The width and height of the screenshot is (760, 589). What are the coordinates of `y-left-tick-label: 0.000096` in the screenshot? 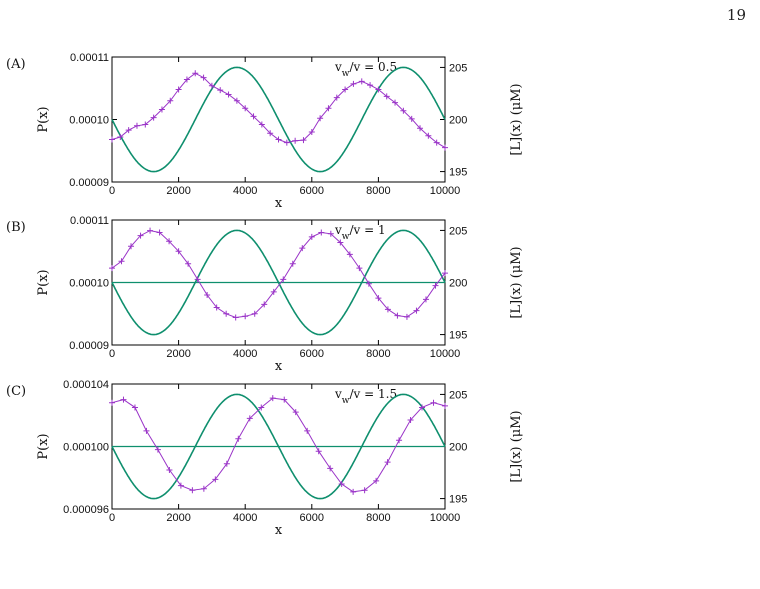 It's located at (86, 510).